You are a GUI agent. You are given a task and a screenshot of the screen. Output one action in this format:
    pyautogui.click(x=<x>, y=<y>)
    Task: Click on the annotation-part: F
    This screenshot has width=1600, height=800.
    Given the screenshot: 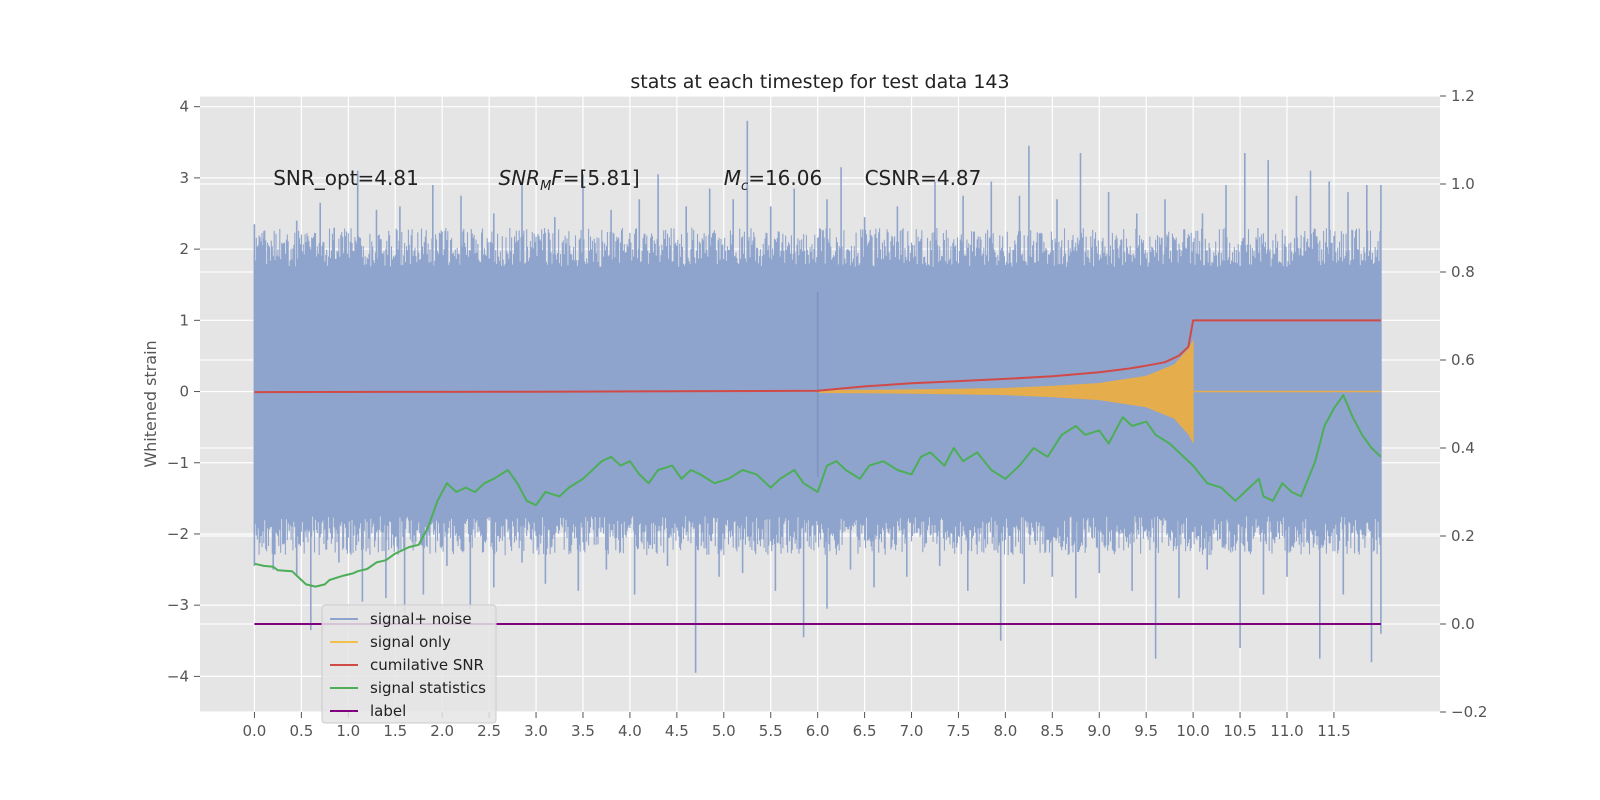 What is the action you would take?
    pyautogui.click(x=557, y=178)
    